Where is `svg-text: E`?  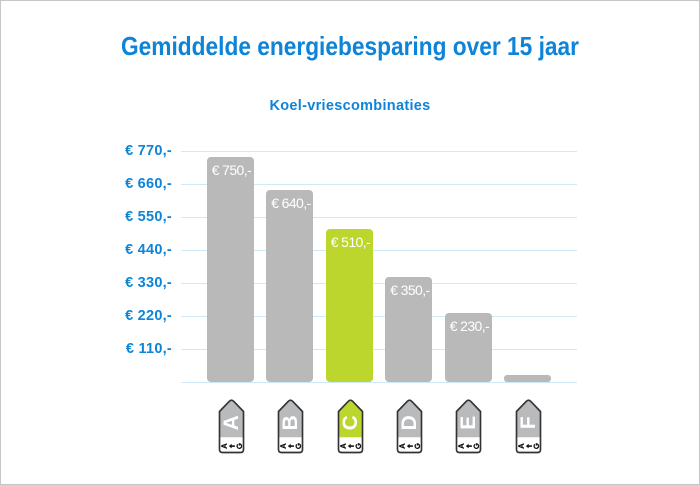
svg-text: E is located at coordinates (469, 423).